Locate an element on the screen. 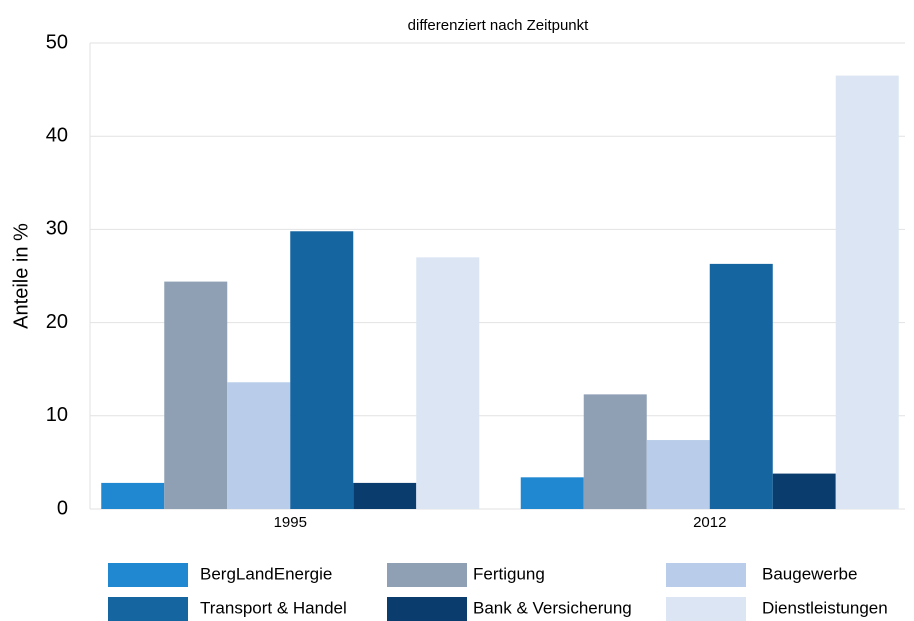  y-tick-label: 20 is located at coordinates (57, 322).